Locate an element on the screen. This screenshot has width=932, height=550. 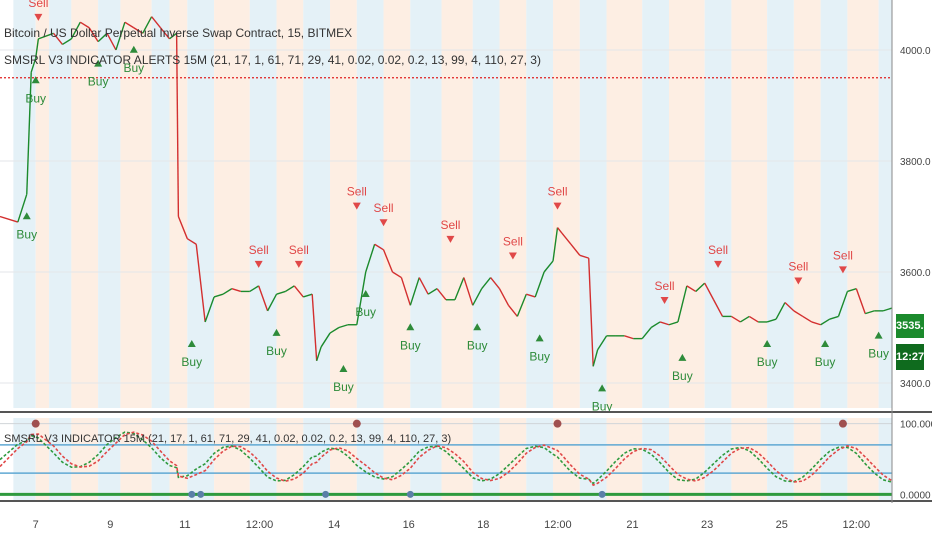
countdown-tag: 12:27 is located at coordinates (910, 357).